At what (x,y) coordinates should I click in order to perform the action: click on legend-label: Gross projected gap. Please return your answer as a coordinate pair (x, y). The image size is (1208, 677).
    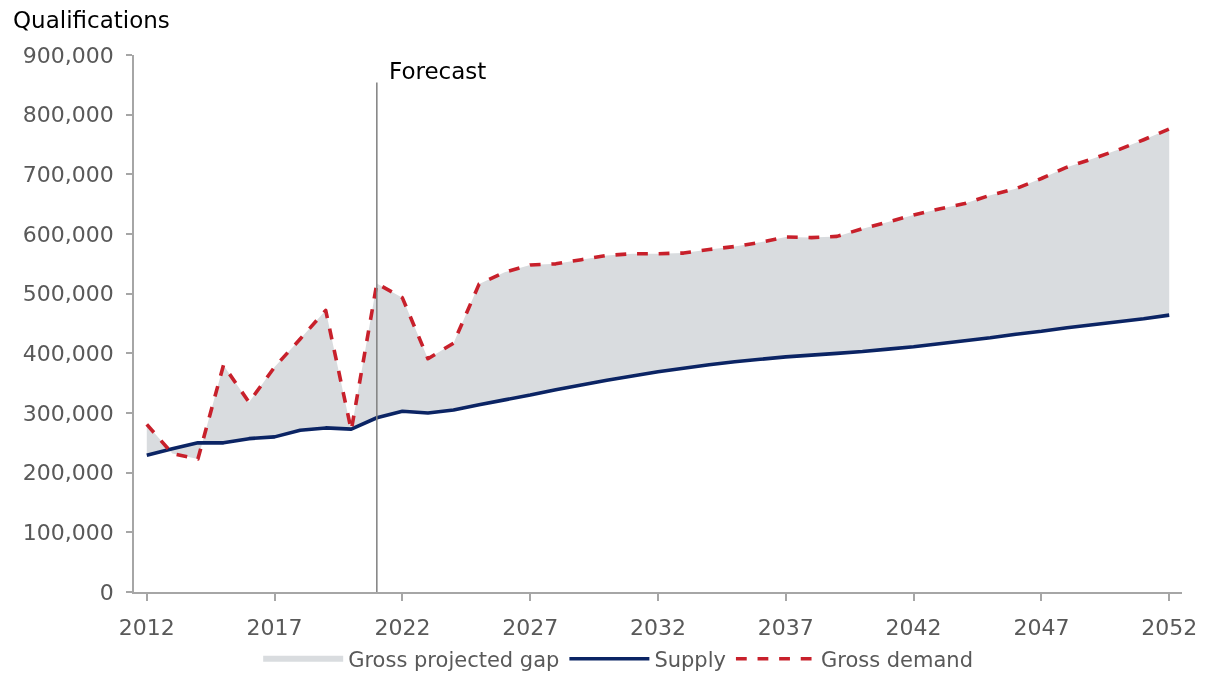
    Looking at the image, I should click on (454, 659).